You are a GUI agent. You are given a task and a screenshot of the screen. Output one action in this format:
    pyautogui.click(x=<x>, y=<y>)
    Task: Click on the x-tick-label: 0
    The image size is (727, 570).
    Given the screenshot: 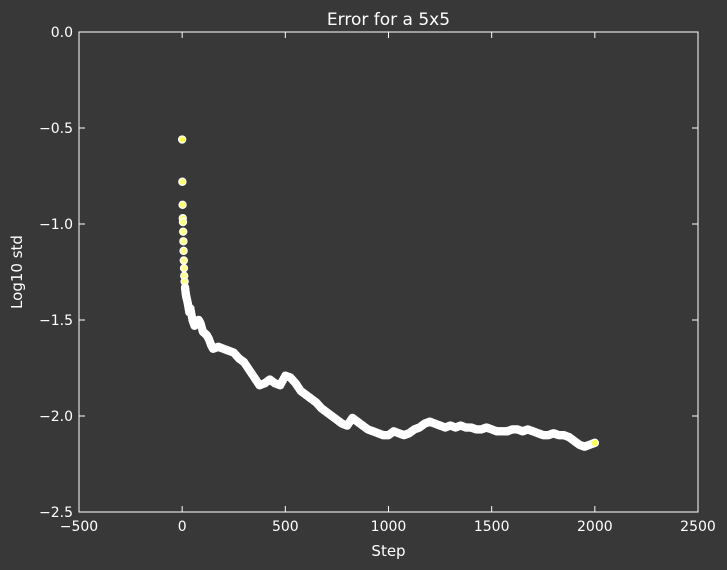 What is the action you would take?
    pyautogui.click(x=182, y=527)
    